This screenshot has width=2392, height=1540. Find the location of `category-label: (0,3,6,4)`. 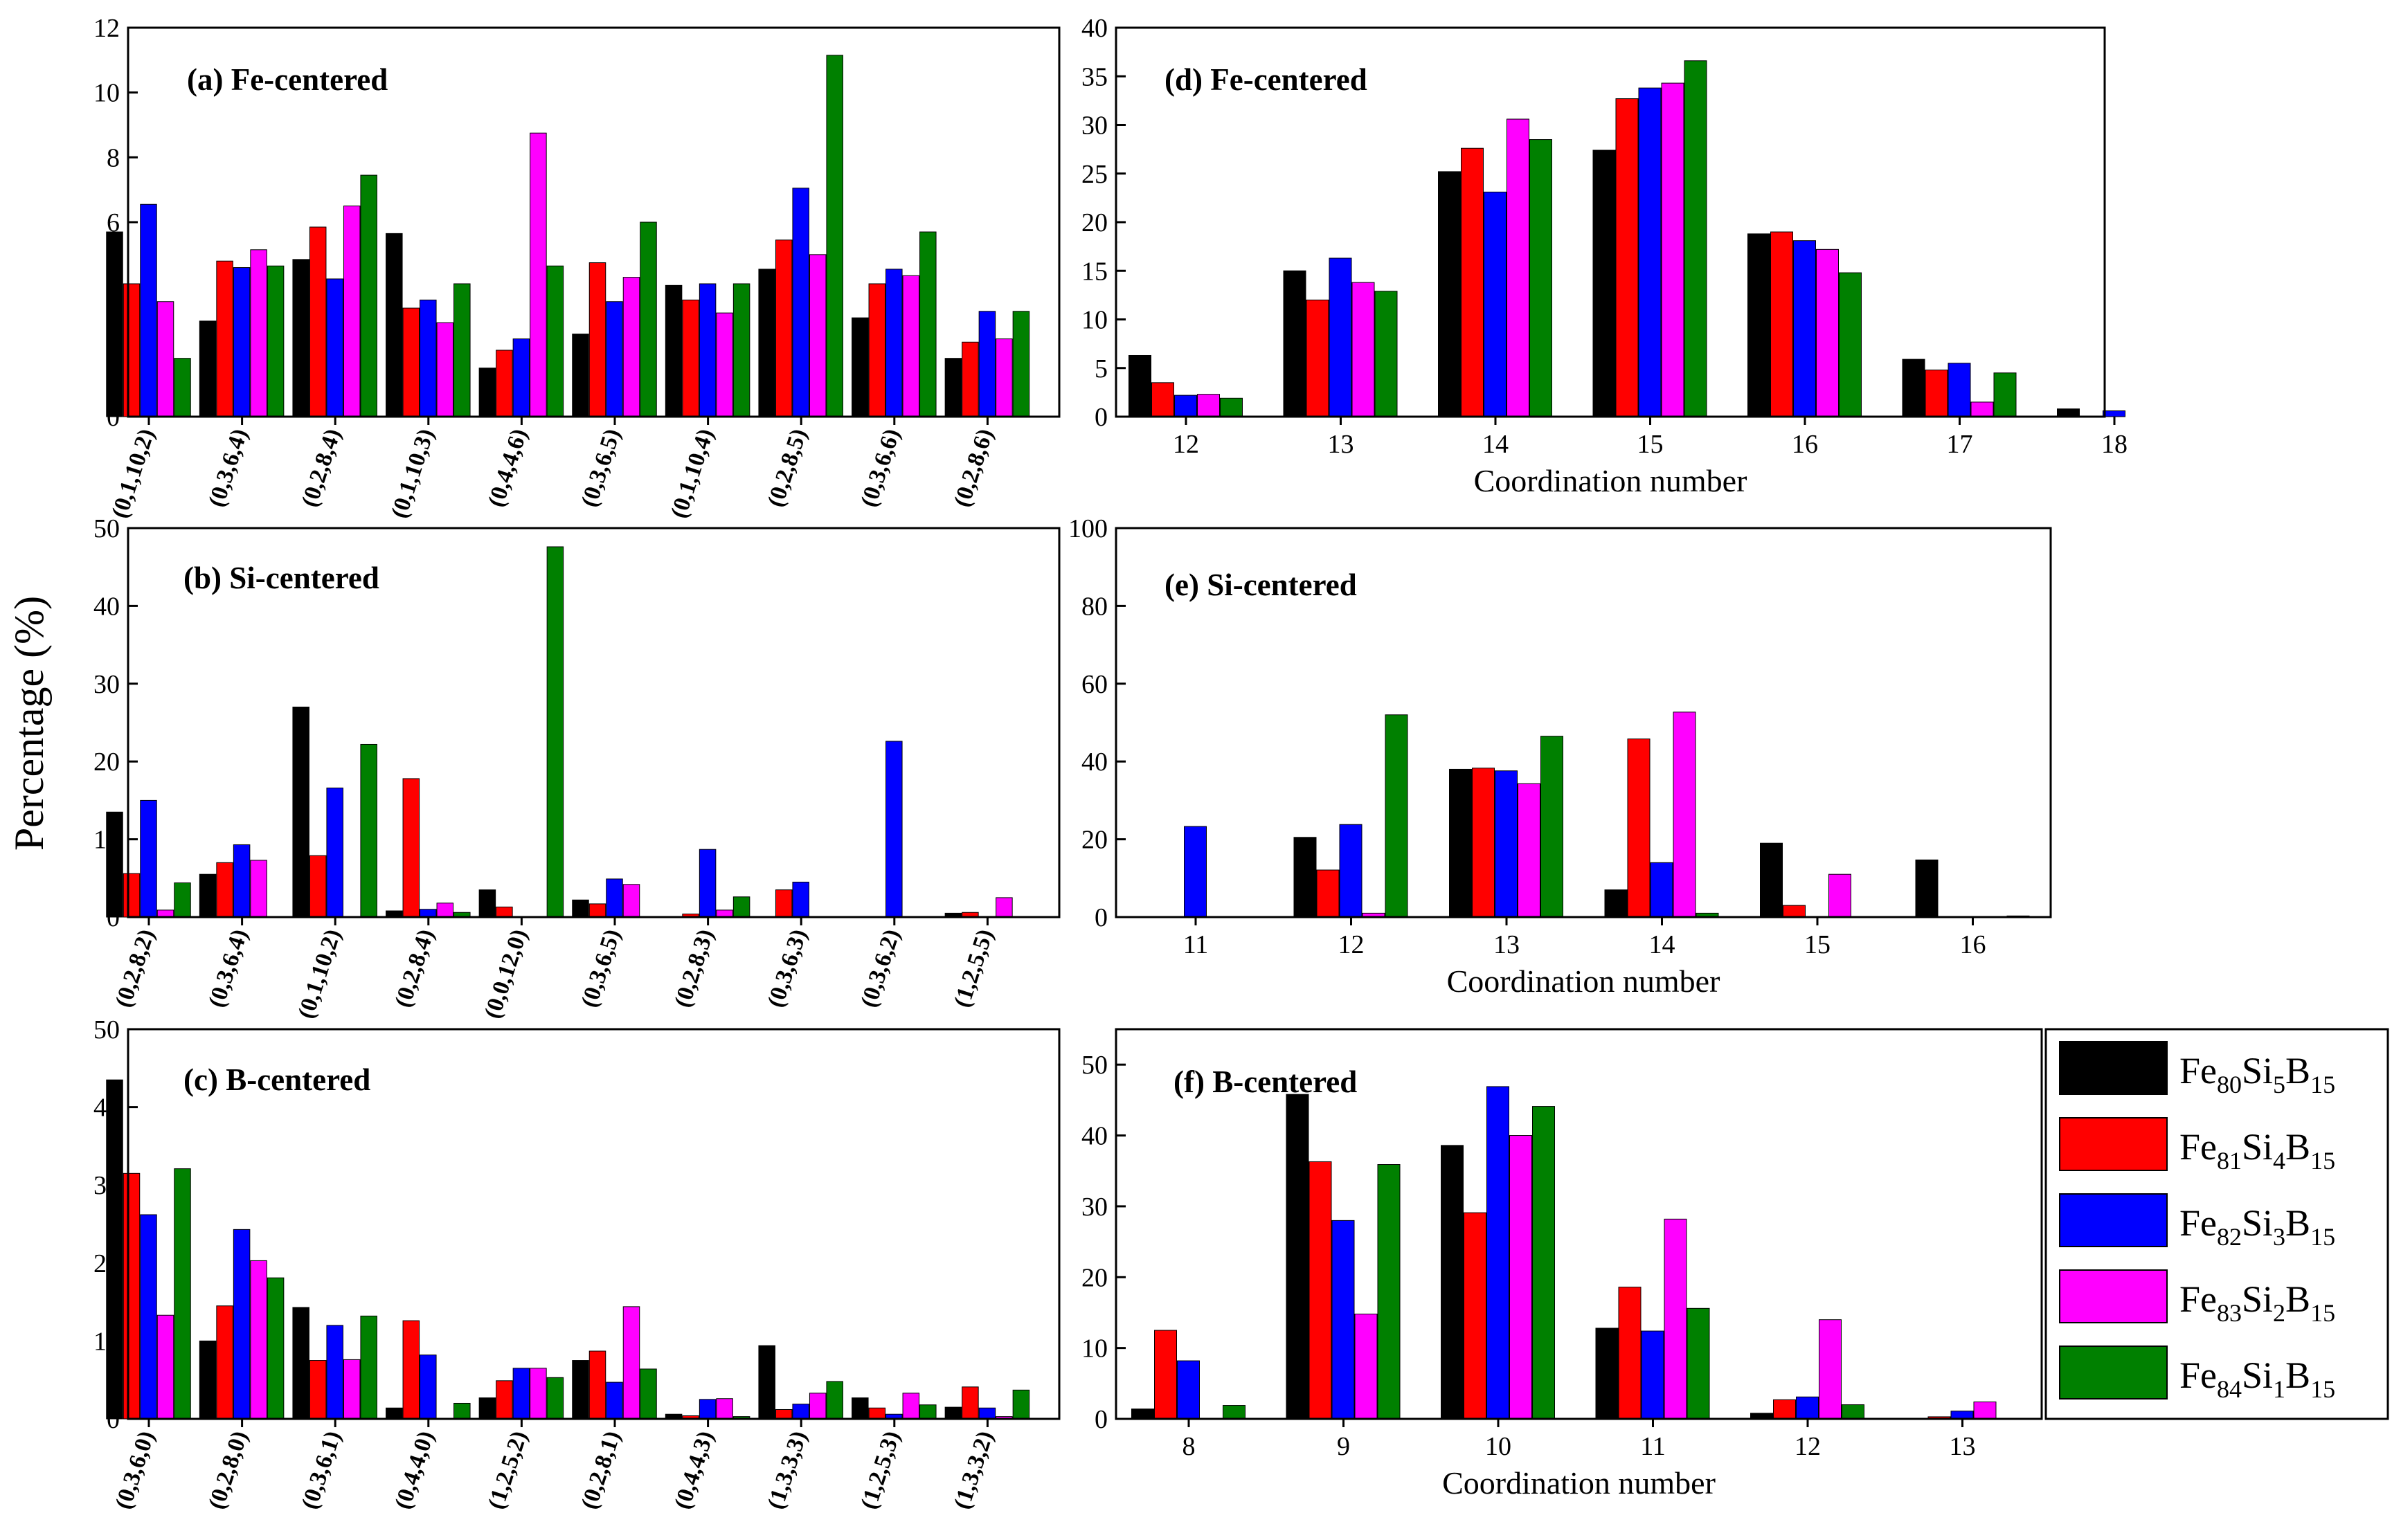

category-label: (0,3,6,4) is located at coordinates (228, 468).